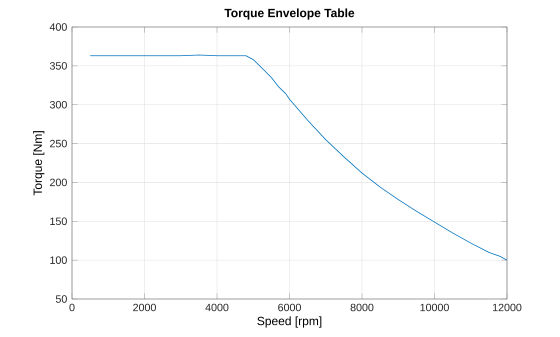 This screenshot has width=560, height=337. Describe the element at coordinates (58, 260) in the screenshot. I see `y-tick-label: 100` at that location.